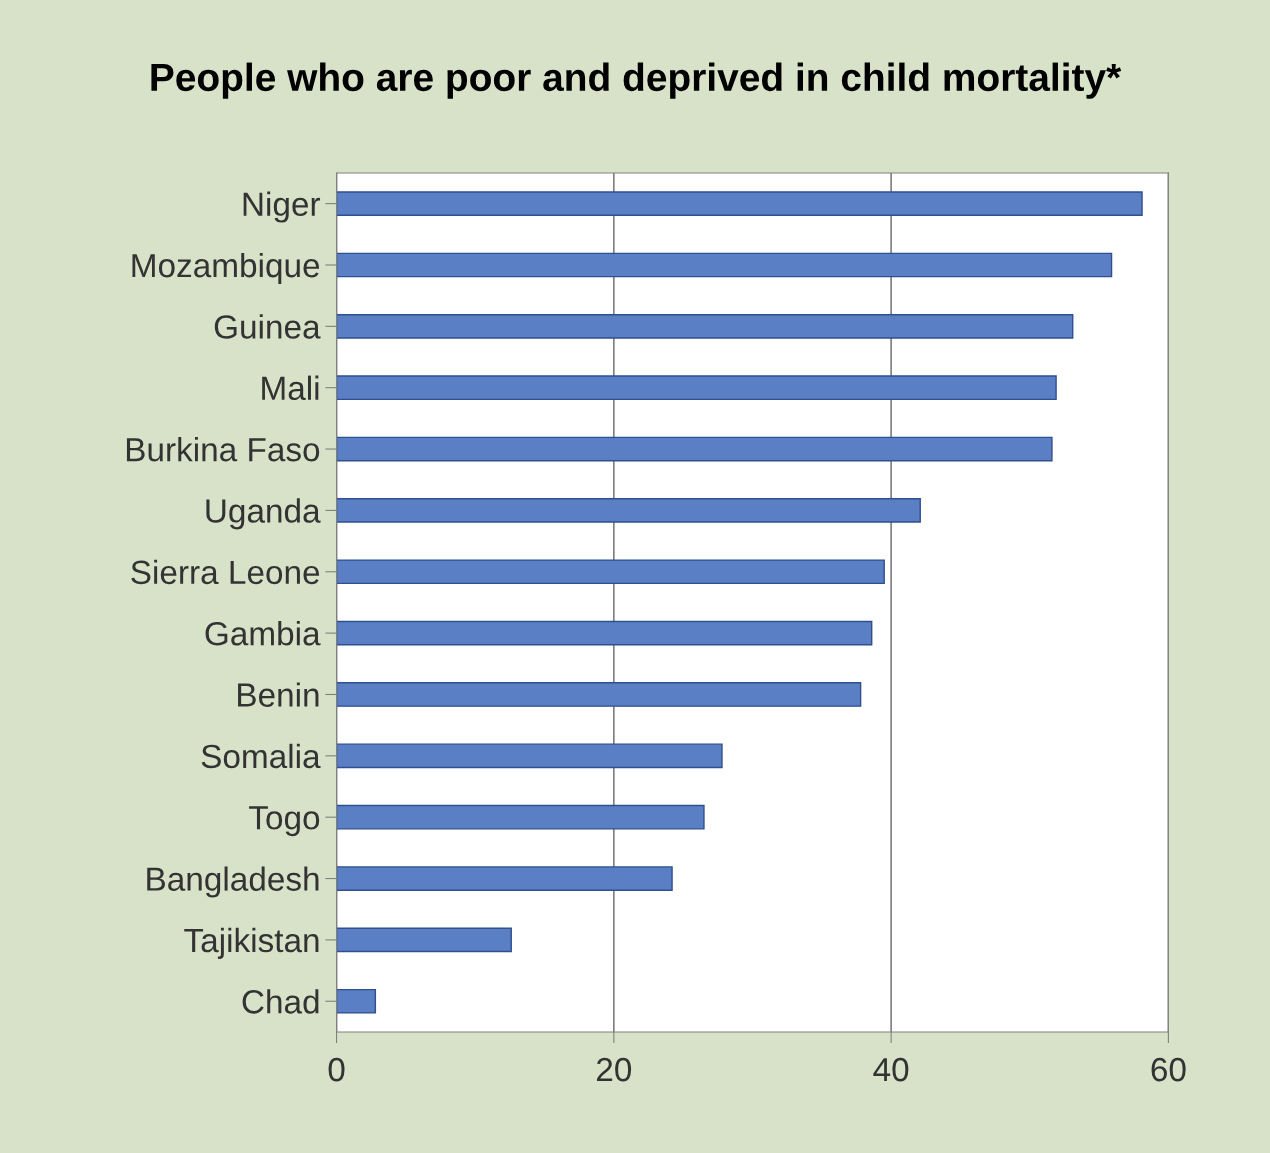  What do you see at coordinates (1168, 1069) in the screenshot?
I see `x-tick-label: 60` at bounding box center [1168, 1069].